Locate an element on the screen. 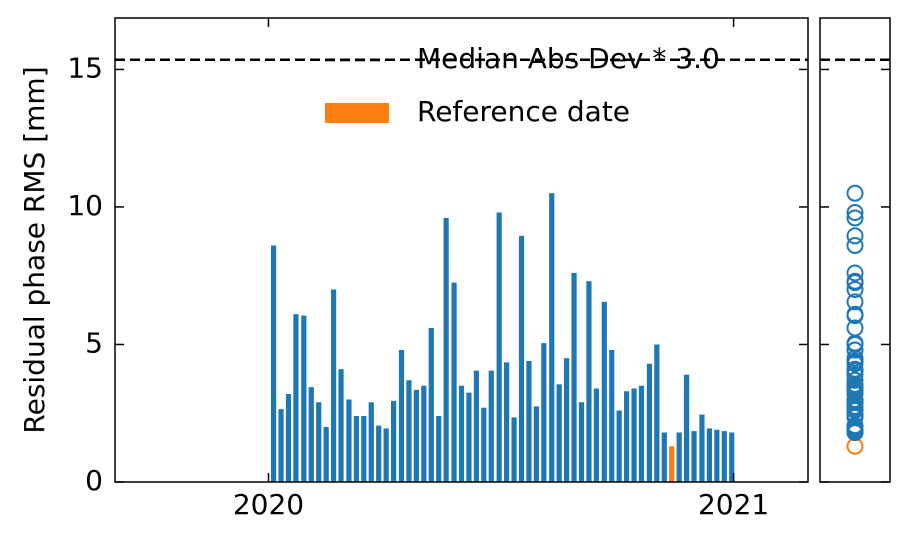  y-tick-label: 5 is located at coordinates (94, 342).